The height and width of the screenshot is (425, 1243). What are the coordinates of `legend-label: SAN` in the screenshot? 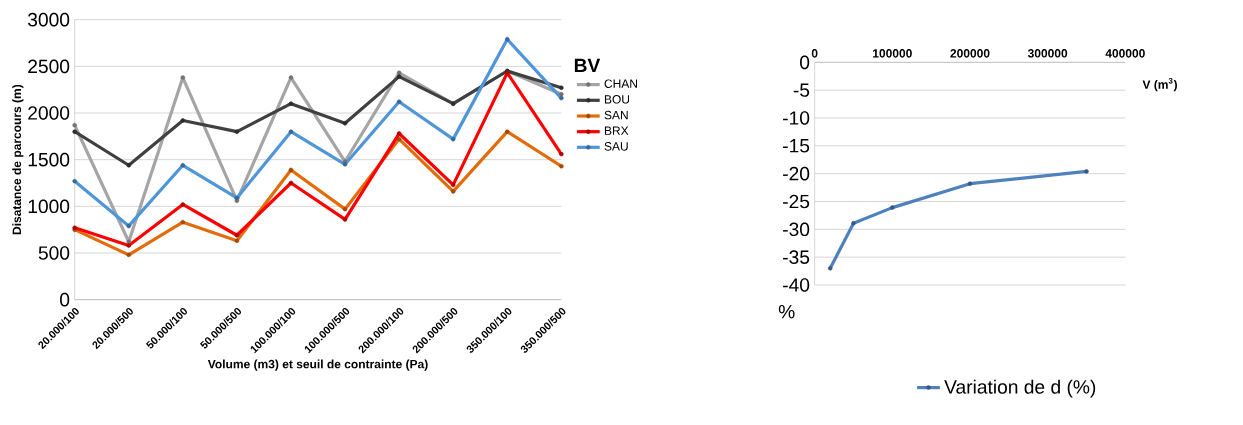 It's located at (616, 115).